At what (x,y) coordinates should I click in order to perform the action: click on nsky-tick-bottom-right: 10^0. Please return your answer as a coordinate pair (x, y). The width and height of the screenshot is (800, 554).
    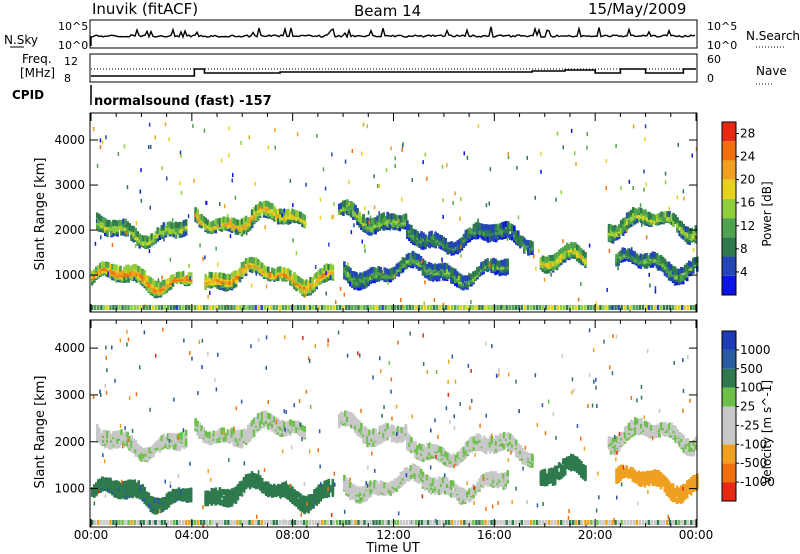
    Looking at the image, I should click on (722, 45).